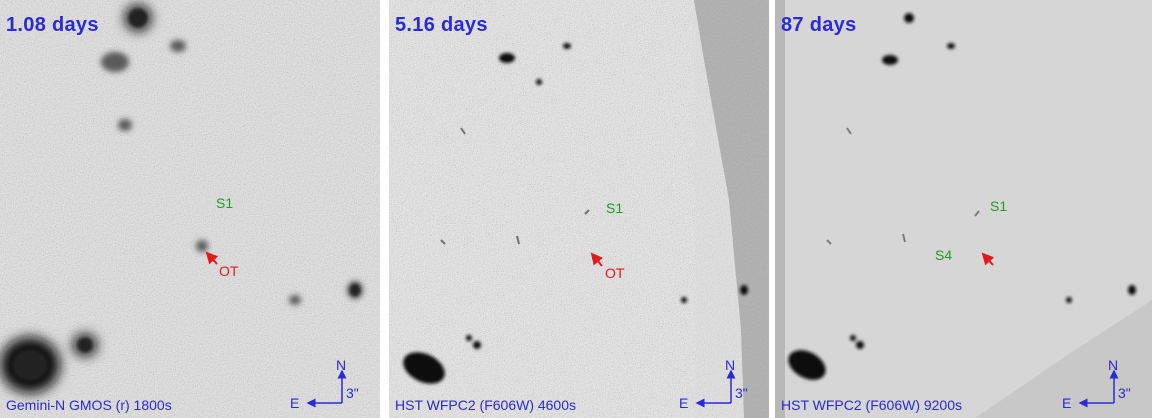 The width and height of the screenshot is (1152, 418). What do you see at coordinates (999, 206) in the screenshot?
I see `panel-3-label-s1: S1` at bounding box center [999, 206].